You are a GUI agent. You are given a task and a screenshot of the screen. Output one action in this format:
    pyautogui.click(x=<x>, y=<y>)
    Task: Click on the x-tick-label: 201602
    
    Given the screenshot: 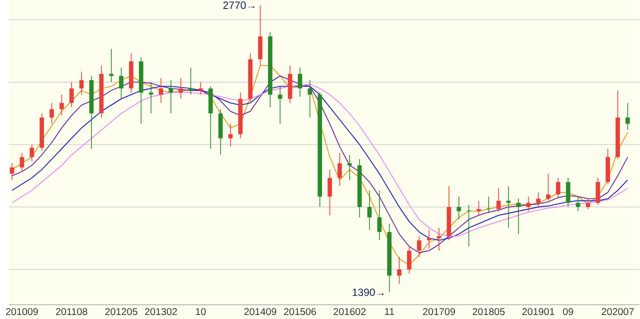 What is the action you would take?
    pyautogui.click(x=350, y=311)
    